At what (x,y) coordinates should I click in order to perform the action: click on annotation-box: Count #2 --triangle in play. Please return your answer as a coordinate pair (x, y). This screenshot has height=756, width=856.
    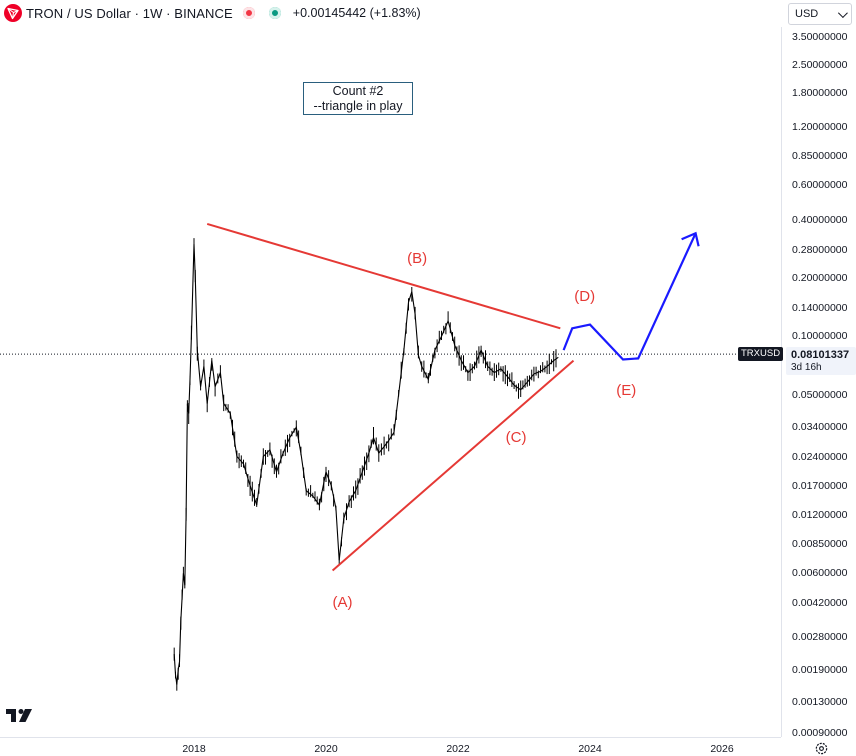
    Looking at the image, I should click on (358, 98).